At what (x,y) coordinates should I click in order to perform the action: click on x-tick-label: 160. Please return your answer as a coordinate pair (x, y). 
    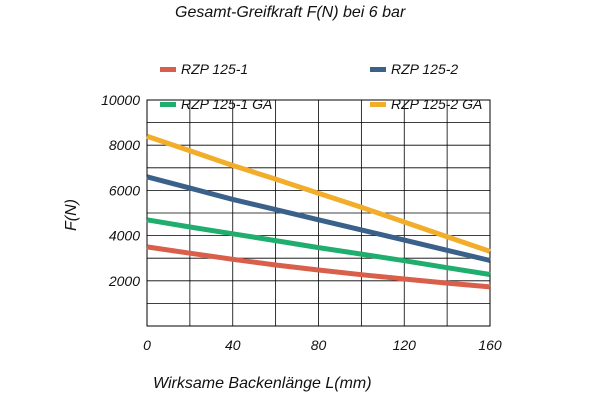
    Looking at the image, I should click on (490, 345).